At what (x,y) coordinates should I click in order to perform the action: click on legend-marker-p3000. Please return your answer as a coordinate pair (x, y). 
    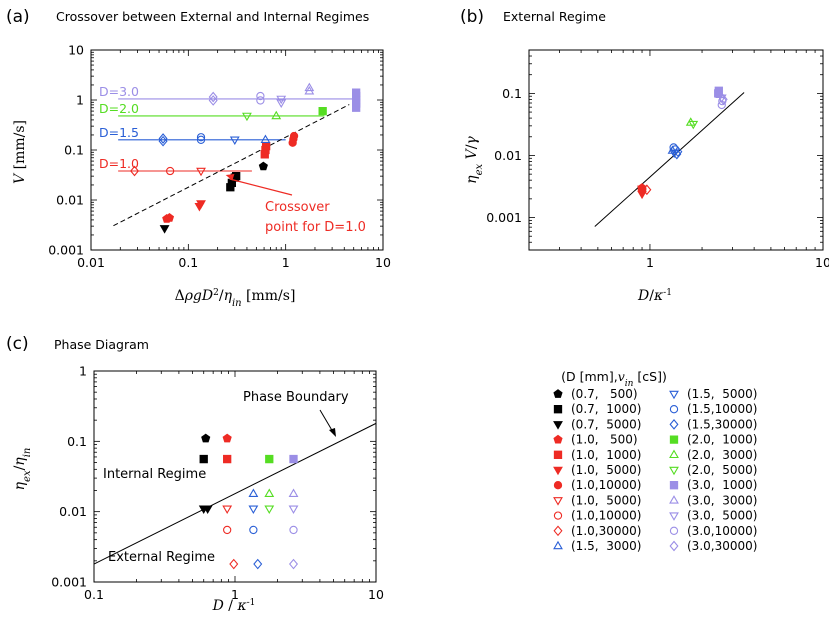
    Looking at the image, I should click on (674, 499).